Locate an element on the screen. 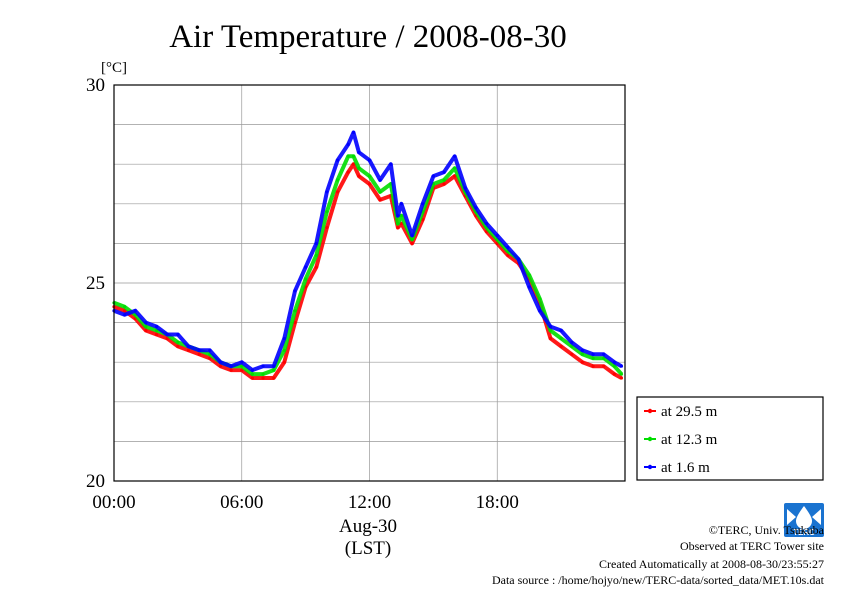  legend: at 29.5 m at 12.3 m at 1.6 m is located at coordinates (730, 438).